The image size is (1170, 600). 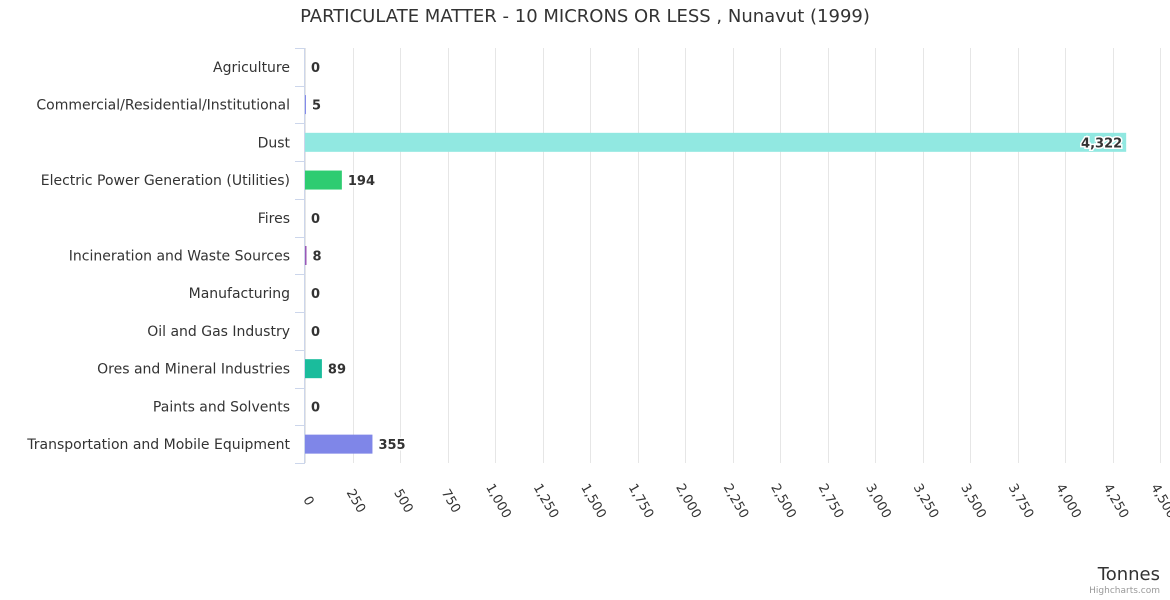 I want to click on x-tick-label: 2,750, so click(x=831, y=501).